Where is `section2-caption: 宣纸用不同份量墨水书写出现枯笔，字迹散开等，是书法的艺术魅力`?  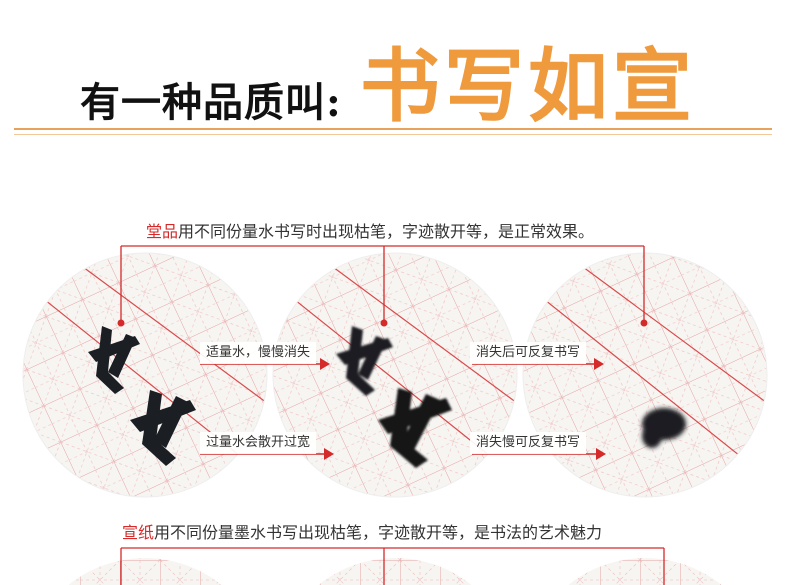 section2-caption: 宣纸用不同份量墨水书写出现枯笔，字迹散开等，是书法的艺术魅力 is located at coordinates (362, 531).